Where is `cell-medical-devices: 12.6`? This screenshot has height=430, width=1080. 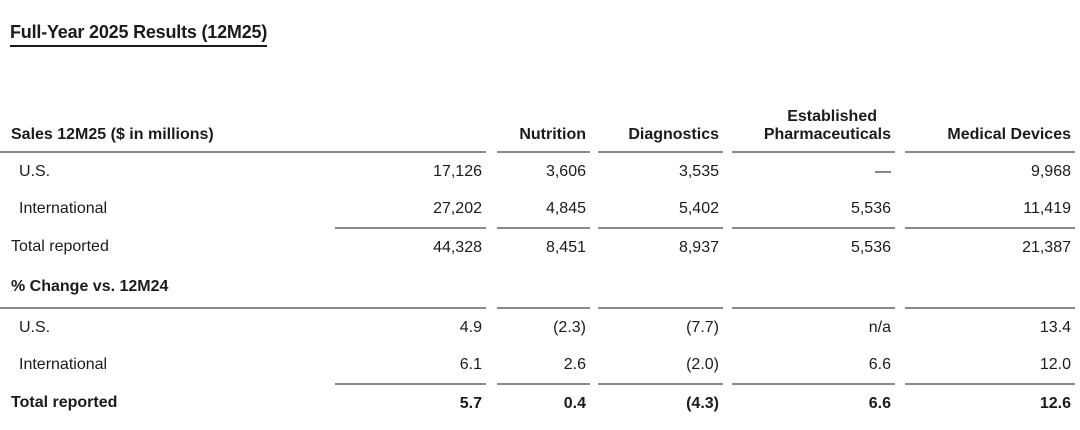 cell-medical-devices: 12.6 is located at coordinates (990, 402).